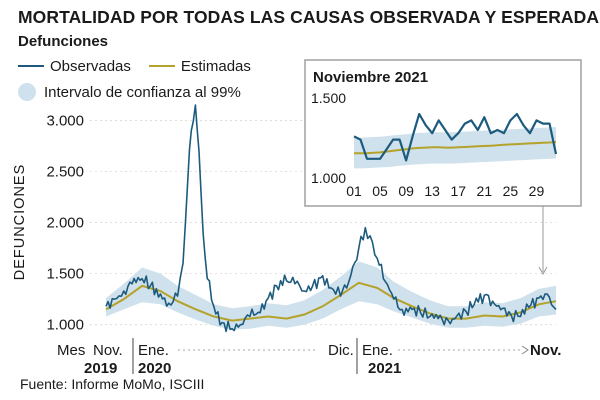 The width and height of the screenshot is (600, 400). What do you see at coordinates (485, 191) in the screenshot?
I see `inset-x-tick-label: 21` at bounding box center [485, 191].